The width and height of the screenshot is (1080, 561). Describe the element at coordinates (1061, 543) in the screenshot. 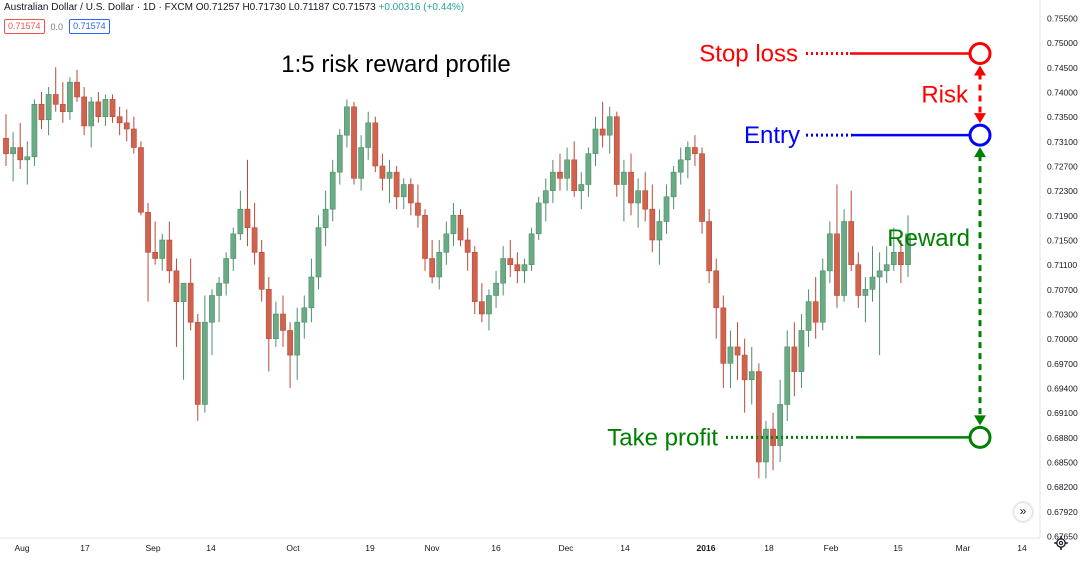

I see `gear-icon` at that location.